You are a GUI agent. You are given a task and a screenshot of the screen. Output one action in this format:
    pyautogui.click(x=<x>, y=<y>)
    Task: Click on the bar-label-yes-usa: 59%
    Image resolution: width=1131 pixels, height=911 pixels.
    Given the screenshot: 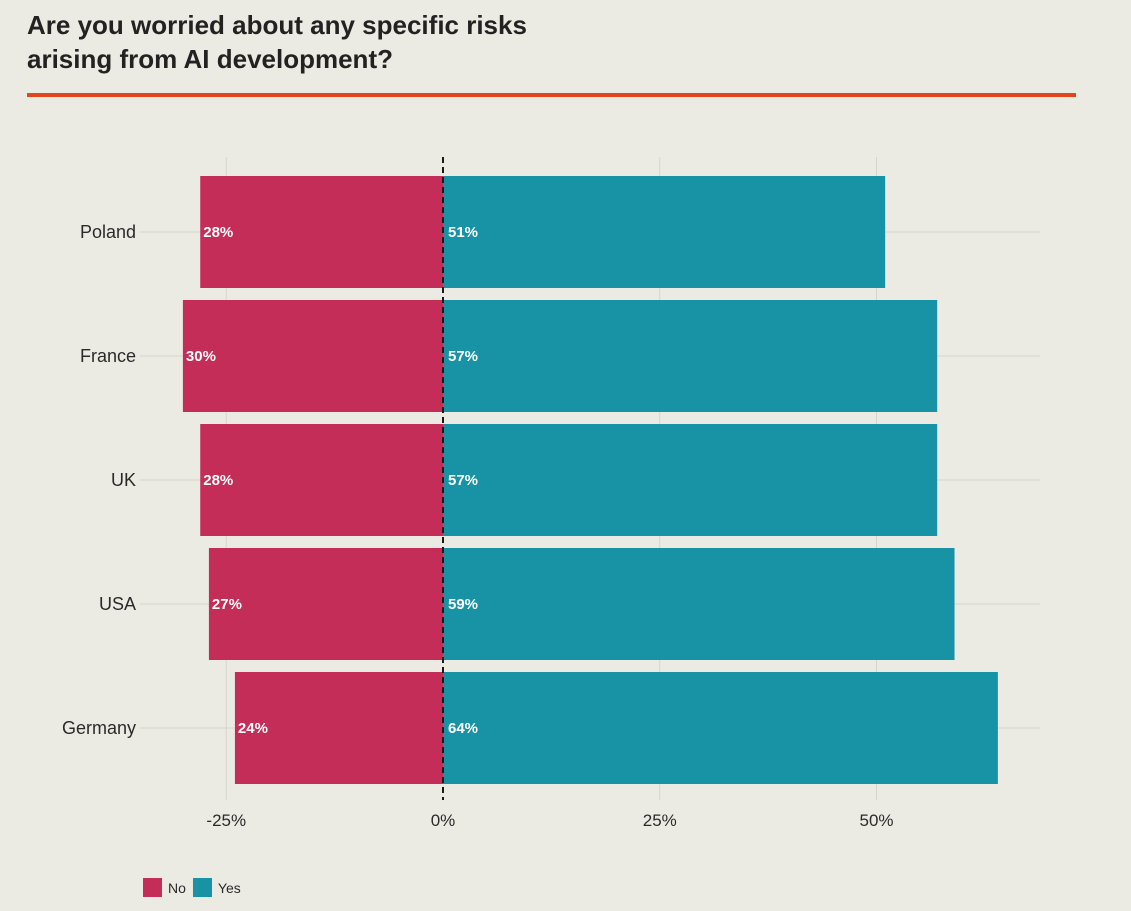 What is the action you would take?
    pyautogui.click(x=463, y=604)
    